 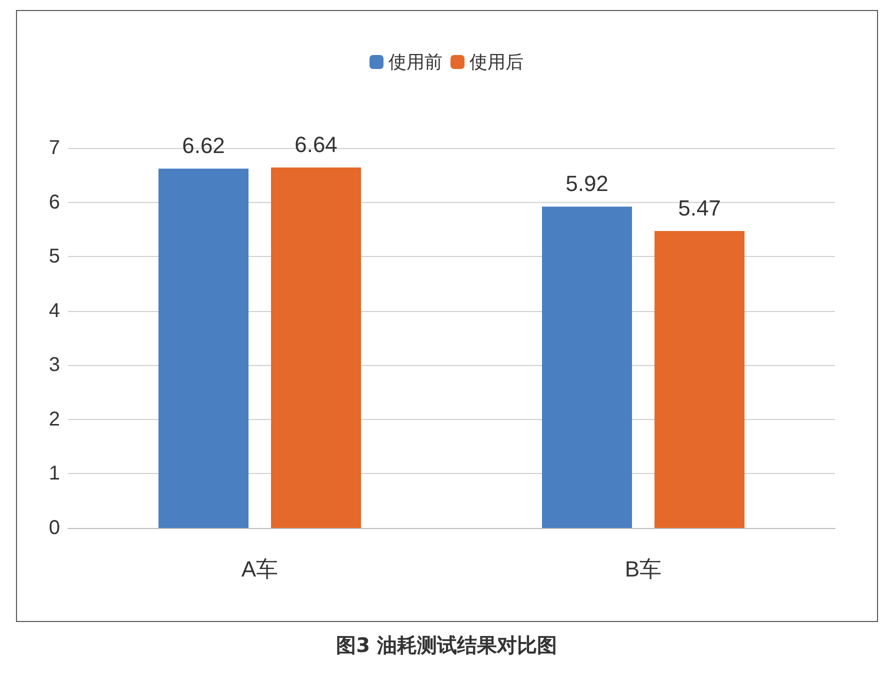 I want to click on y-tick-label: 1, so click(x=54, y=473).